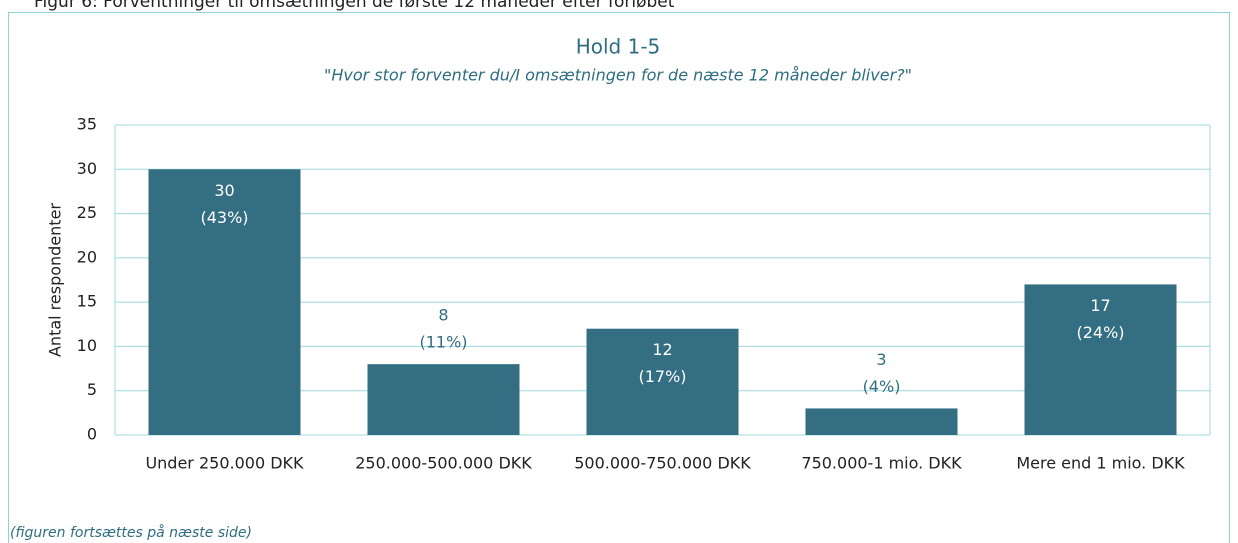  Describe the element at coordinates (224, 463) in the screenshot. I see `x-tick-label: Under 250.000 DKK` at that location.